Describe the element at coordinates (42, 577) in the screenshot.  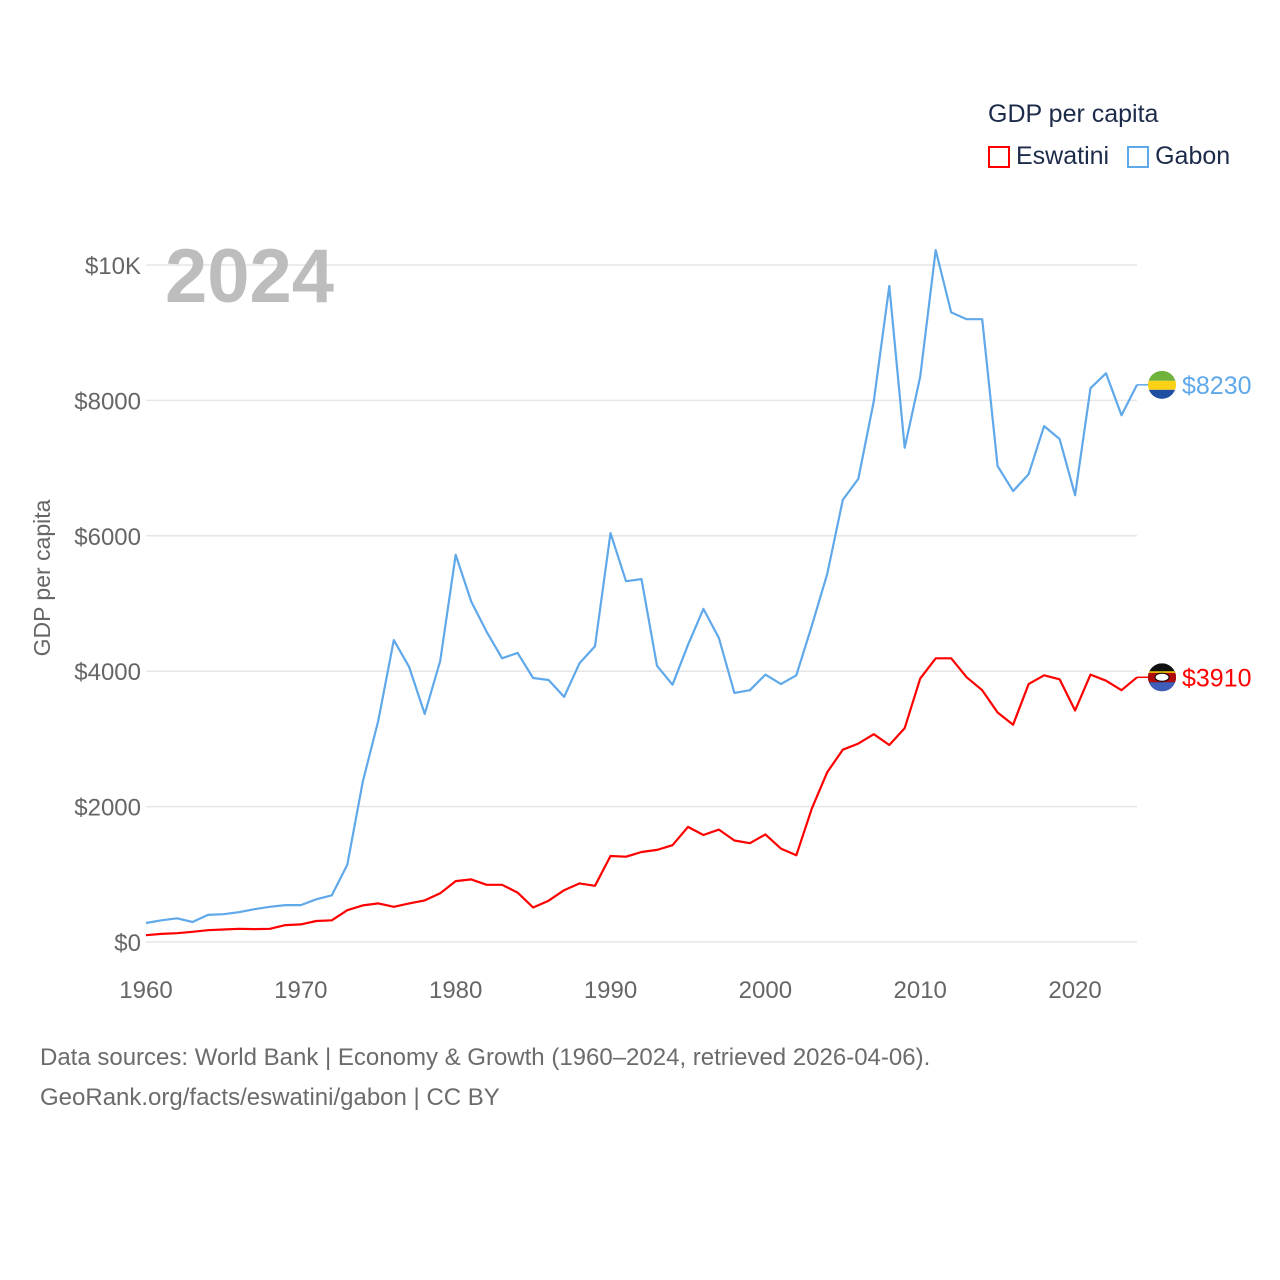
I see `y-axis-label: GDP per capita` at that location.